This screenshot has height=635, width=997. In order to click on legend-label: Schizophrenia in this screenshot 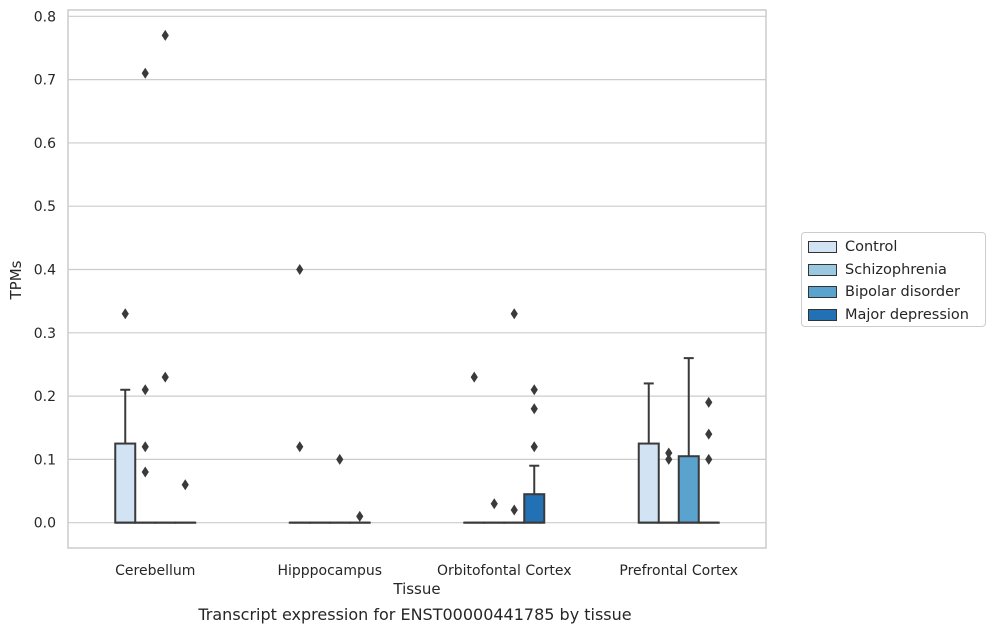, I will do `click(896, 269)`.